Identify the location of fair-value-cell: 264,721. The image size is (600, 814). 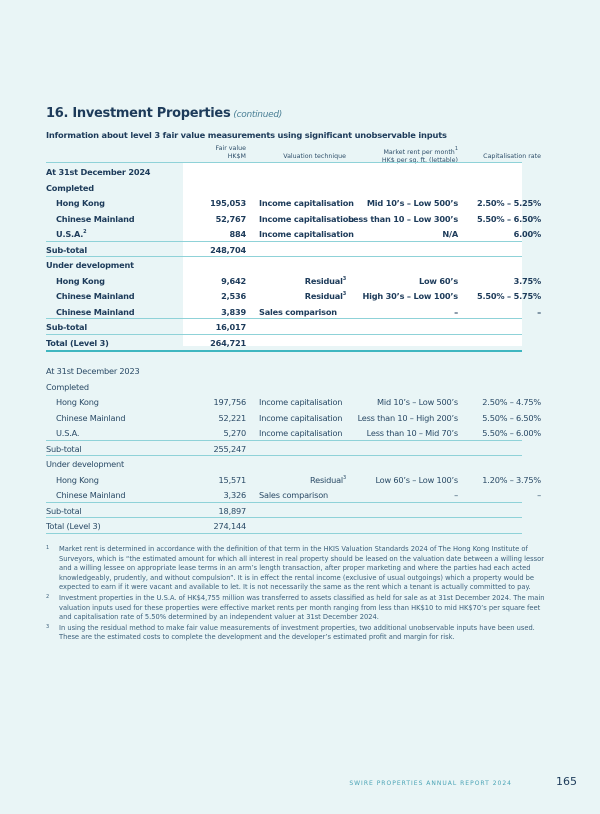
(228, 342).